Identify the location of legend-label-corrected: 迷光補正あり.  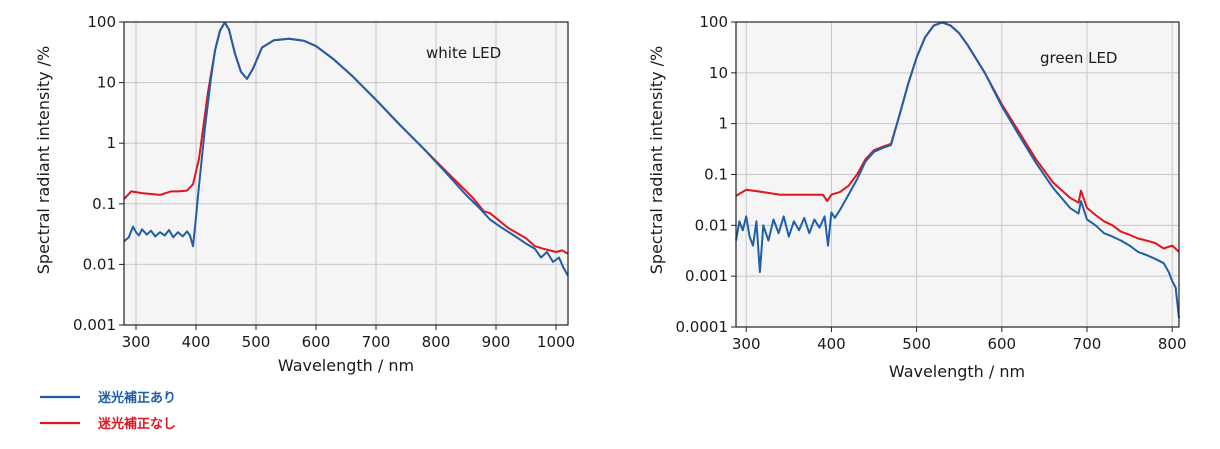
(136, 398).